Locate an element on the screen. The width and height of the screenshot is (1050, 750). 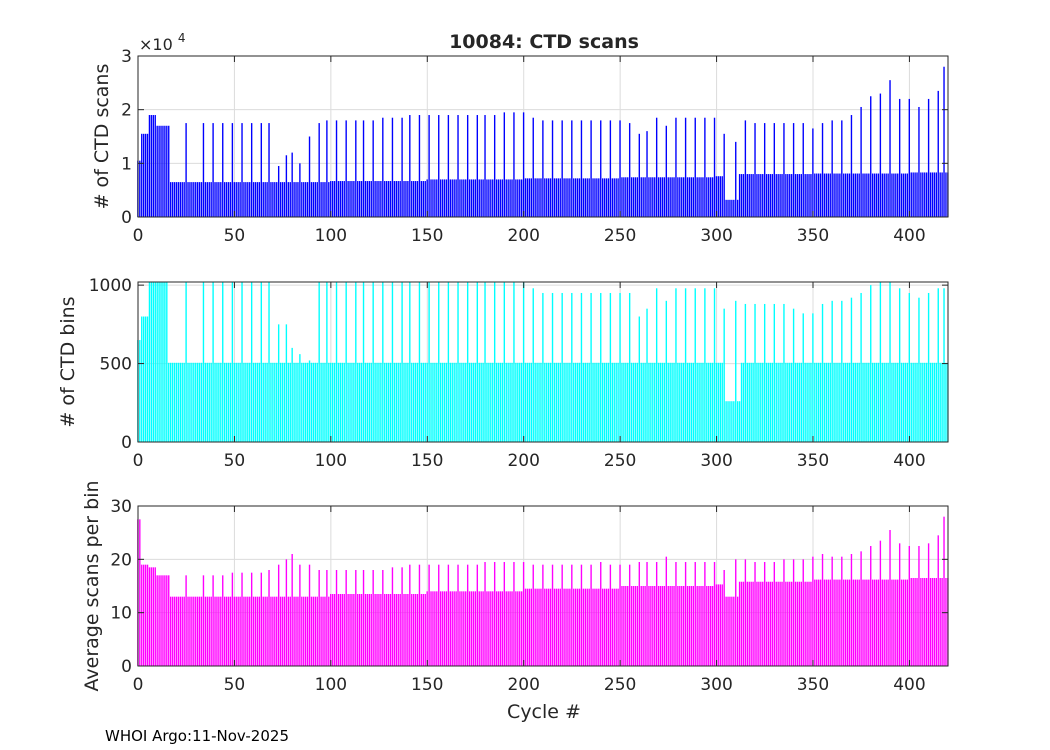
x-tick-label: 400 is located at coordinates (909, 461).